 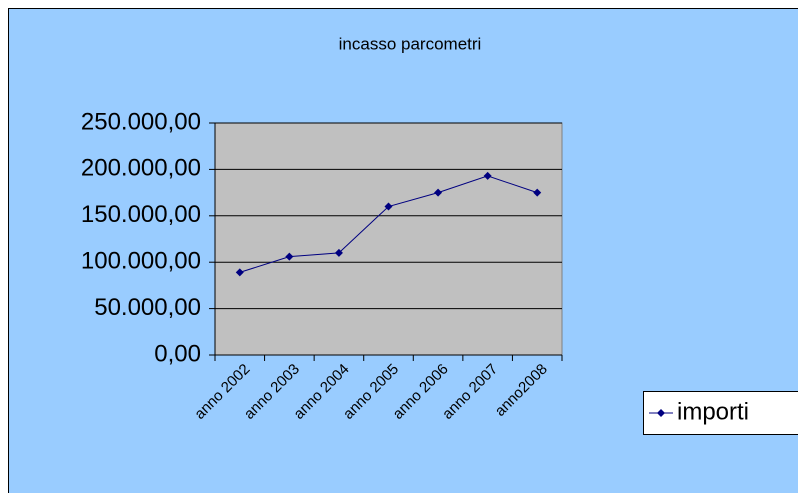 What do you see at coordinates (713, 411) in the screenshot?
I see `legend-label: importi` at bounding box center [713, 411].